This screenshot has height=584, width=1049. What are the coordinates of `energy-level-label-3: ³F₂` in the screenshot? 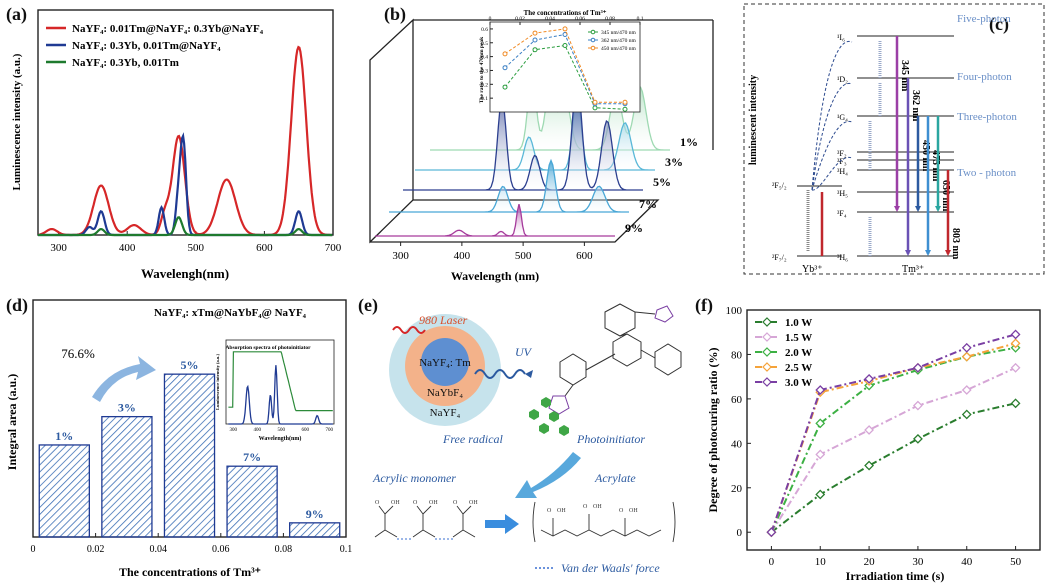 It's located at (842, 153).